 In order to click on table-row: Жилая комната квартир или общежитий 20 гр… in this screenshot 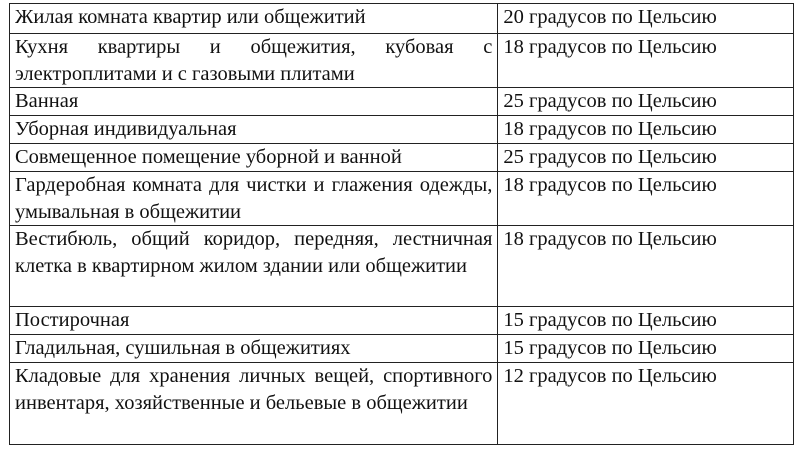, I will do `click(401, 18)`.